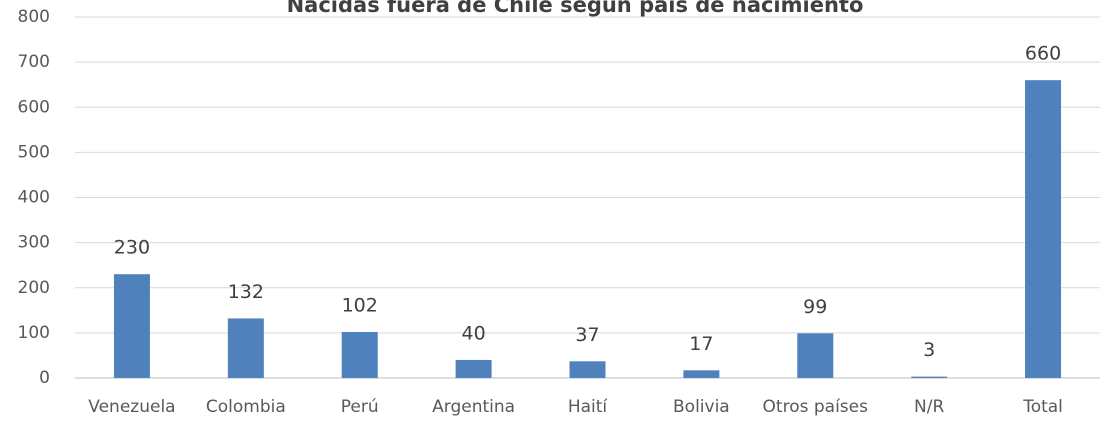  I want to click on x-tick-label: Bolivia, so click(701, 407).